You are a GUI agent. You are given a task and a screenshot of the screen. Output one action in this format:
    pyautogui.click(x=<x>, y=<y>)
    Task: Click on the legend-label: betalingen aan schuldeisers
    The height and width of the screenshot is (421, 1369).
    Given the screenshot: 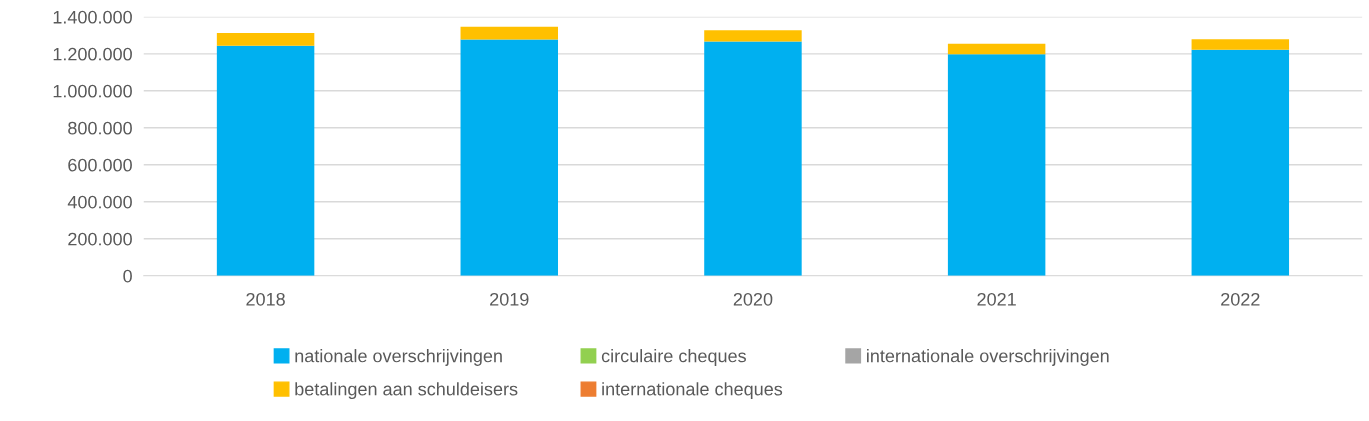 What is the action you would take?
    pyautogui.click(x=406, y=391)
    